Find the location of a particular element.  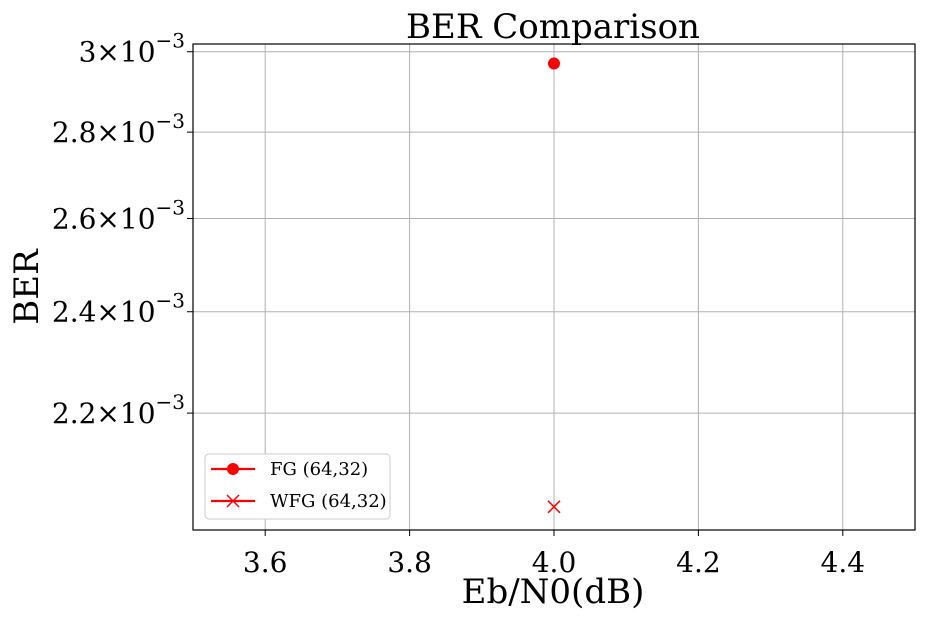

y-tick-mantissa: 2.8 is located at coordinates (74, 132).